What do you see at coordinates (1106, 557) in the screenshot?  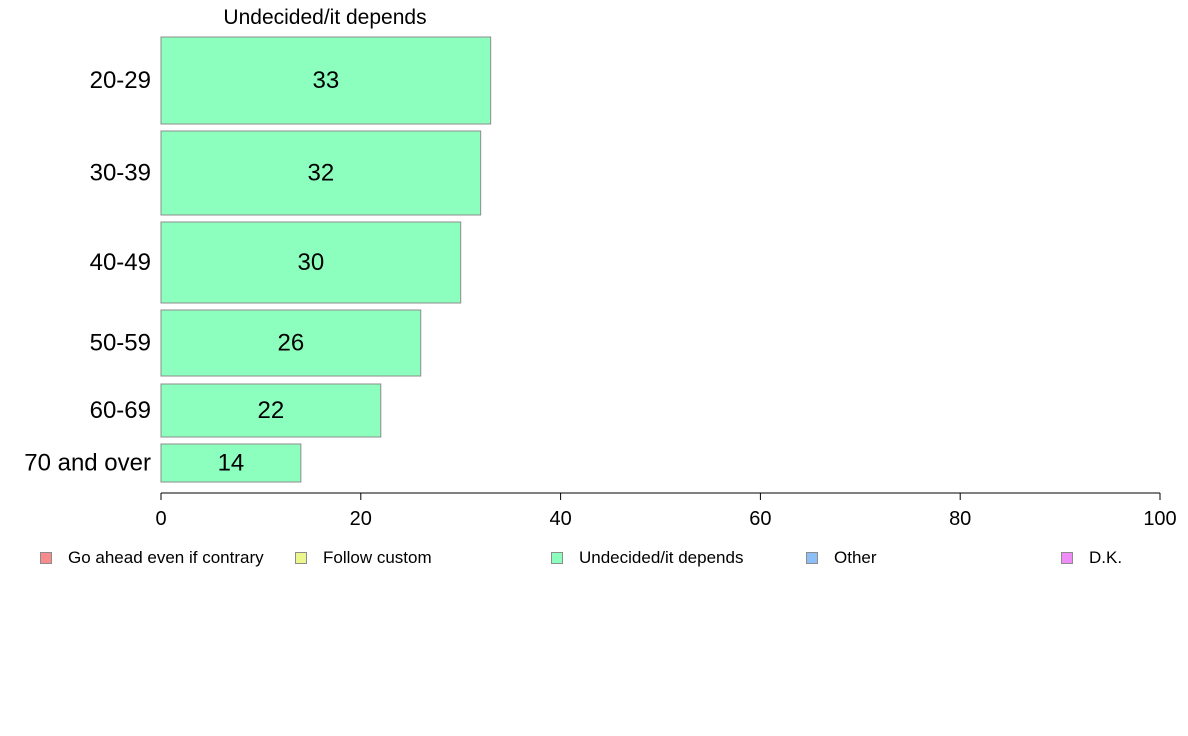 I see `legend-label-dk: D.K.` at bounding box center [1106, 557].